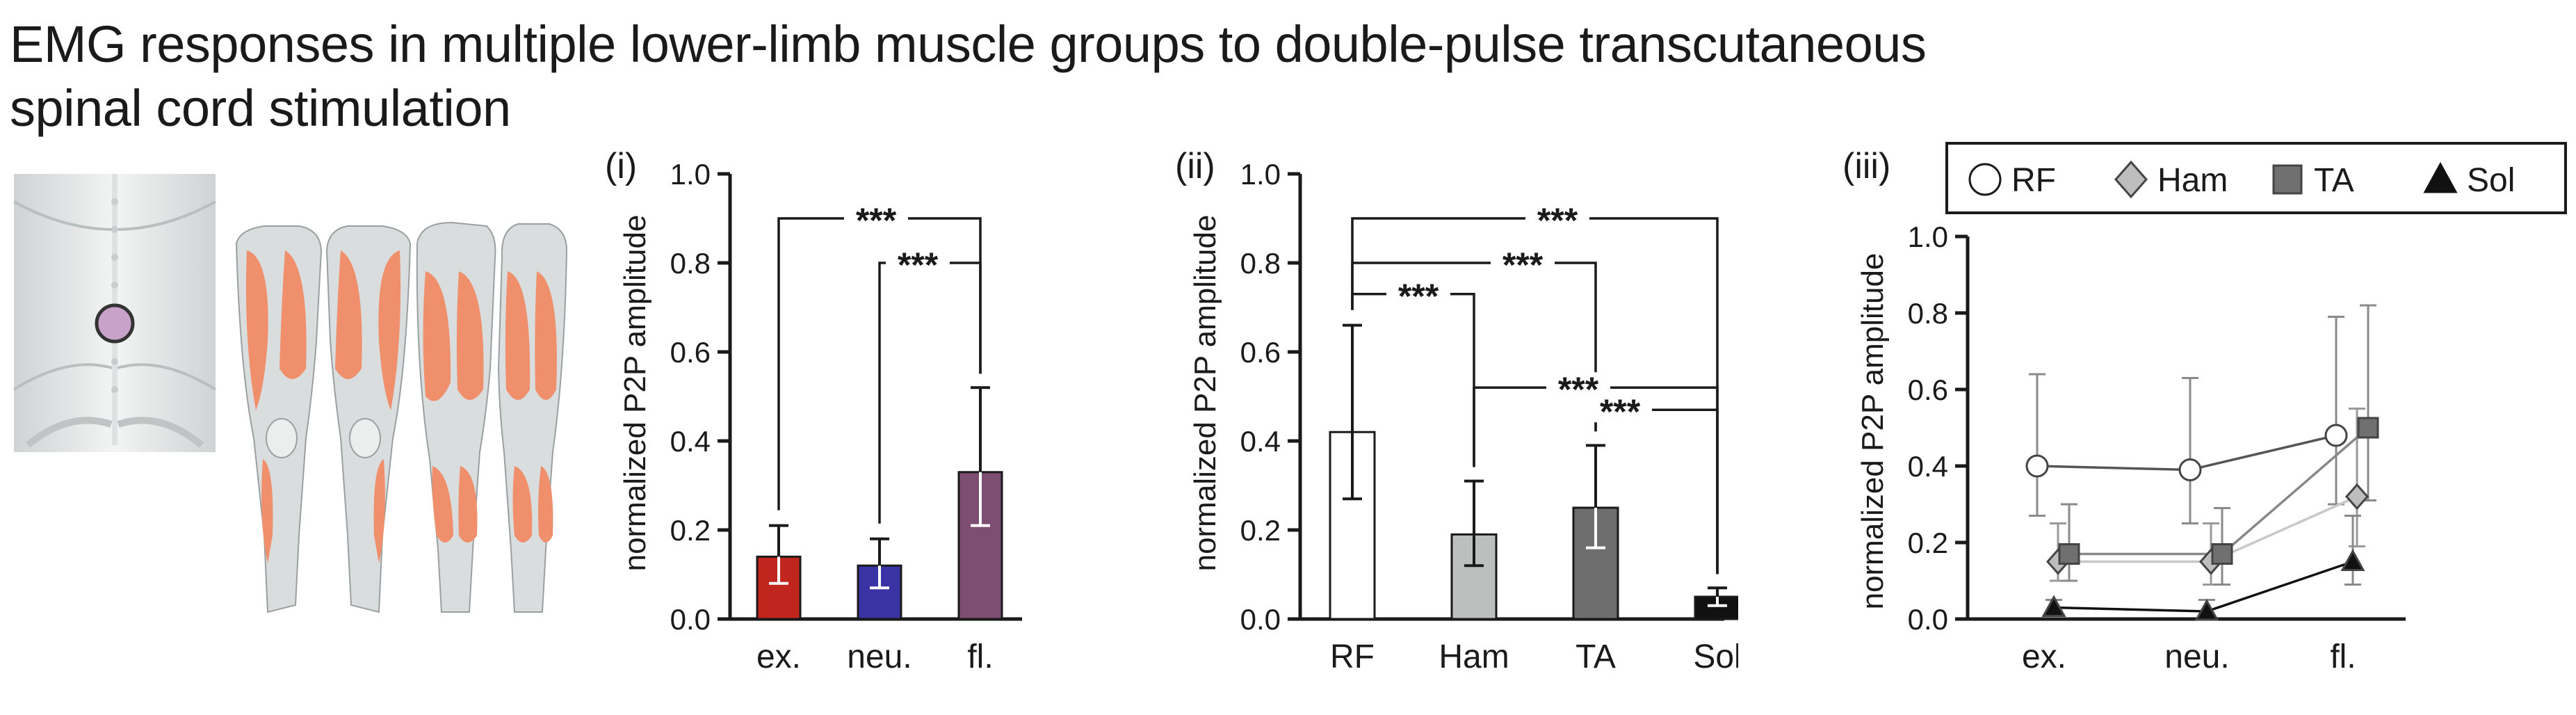 This screenshot has height=715, width=2576. Describe the element at coordinates (492, 417) in the screenshot. I see `legs-back-illustration` at that location.